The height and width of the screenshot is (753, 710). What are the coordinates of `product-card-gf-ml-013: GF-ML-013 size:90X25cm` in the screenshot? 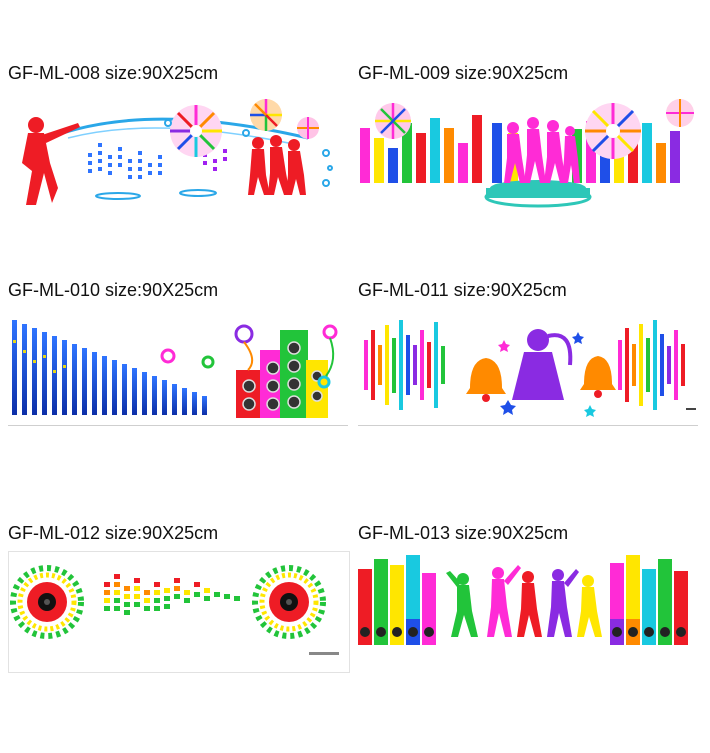 It's located at (530, 638).